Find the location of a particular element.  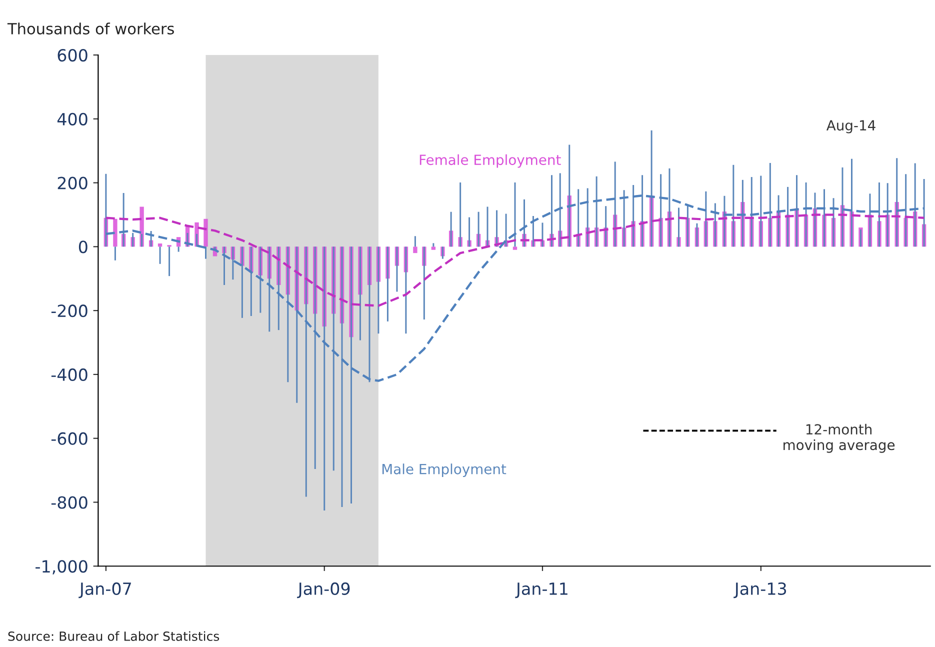

y-tick-label: -400 is located at coordinates (69, 375).